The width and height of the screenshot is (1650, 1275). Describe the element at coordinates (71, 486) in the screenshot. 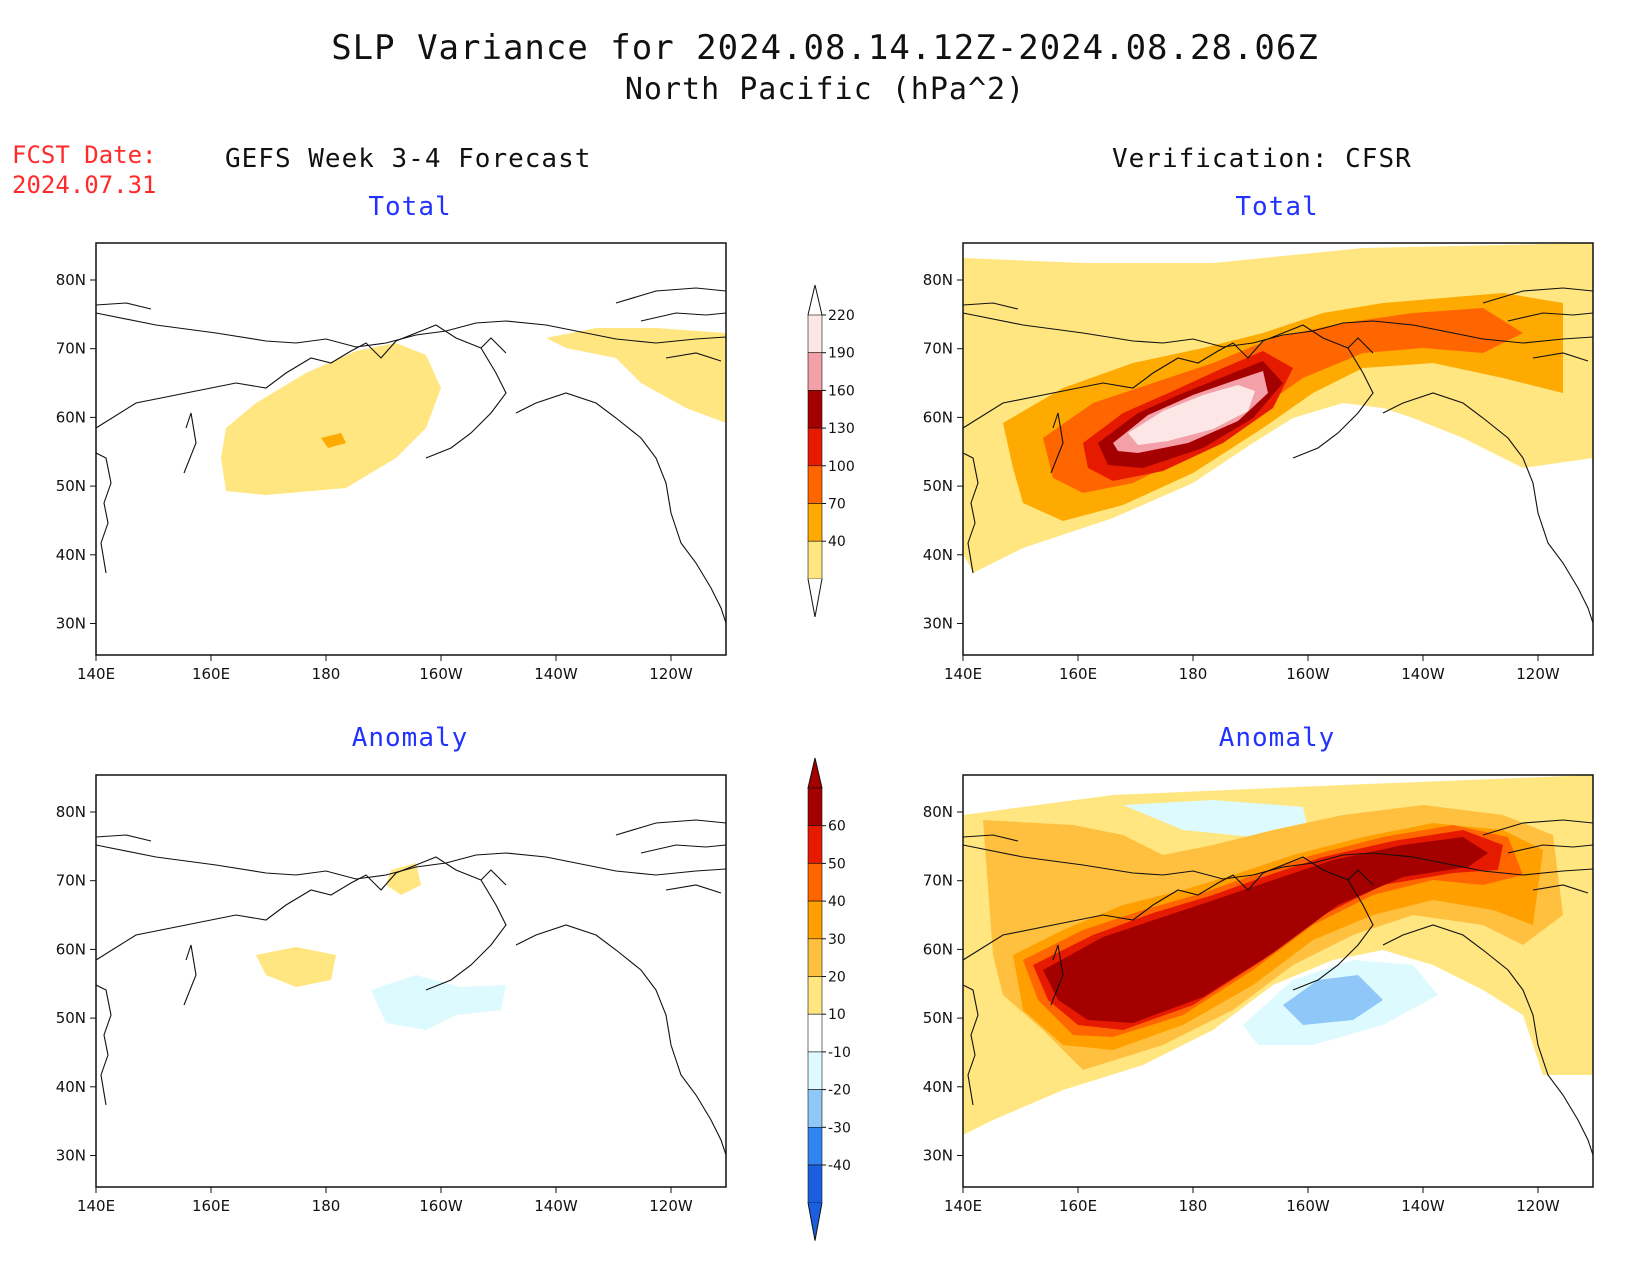

I see `forecast-total-lat-tick-label: 50N` at that location.